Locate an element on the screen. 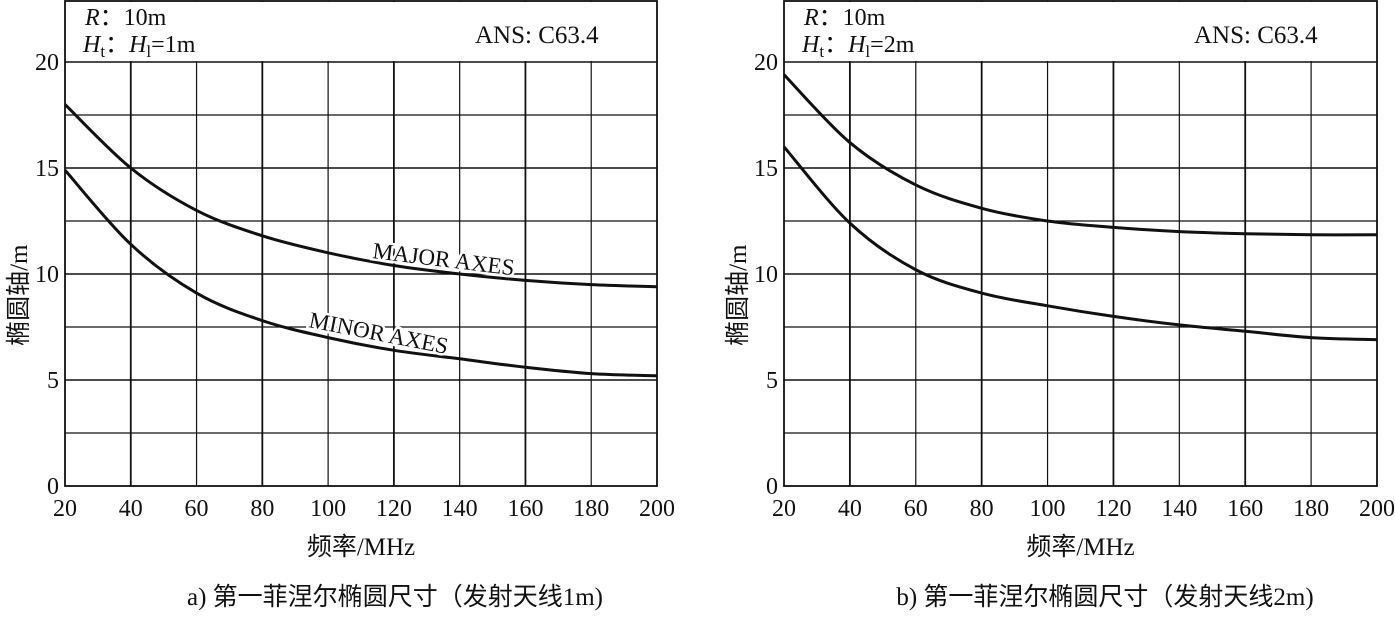  param-h: Ht：Hl=1m is located at coordinates (139, 46).